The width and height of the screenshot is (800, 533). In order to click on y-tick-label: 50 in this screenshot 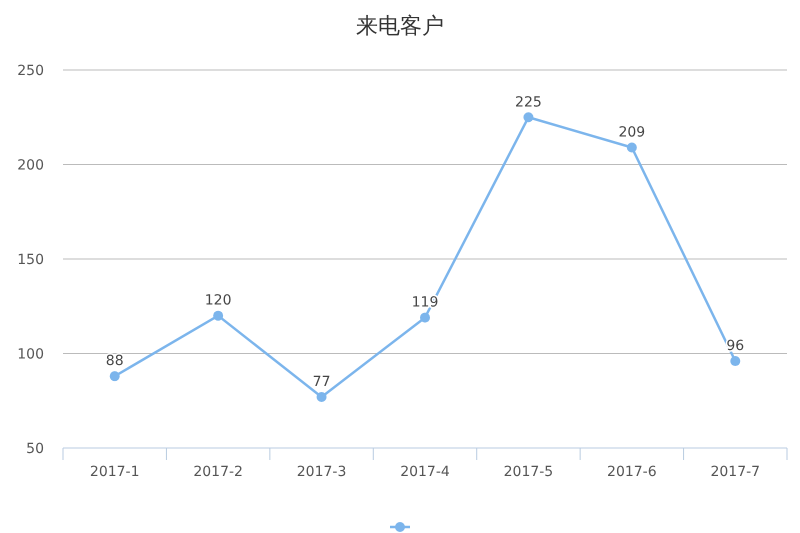, I will do `click(35, 449)`.